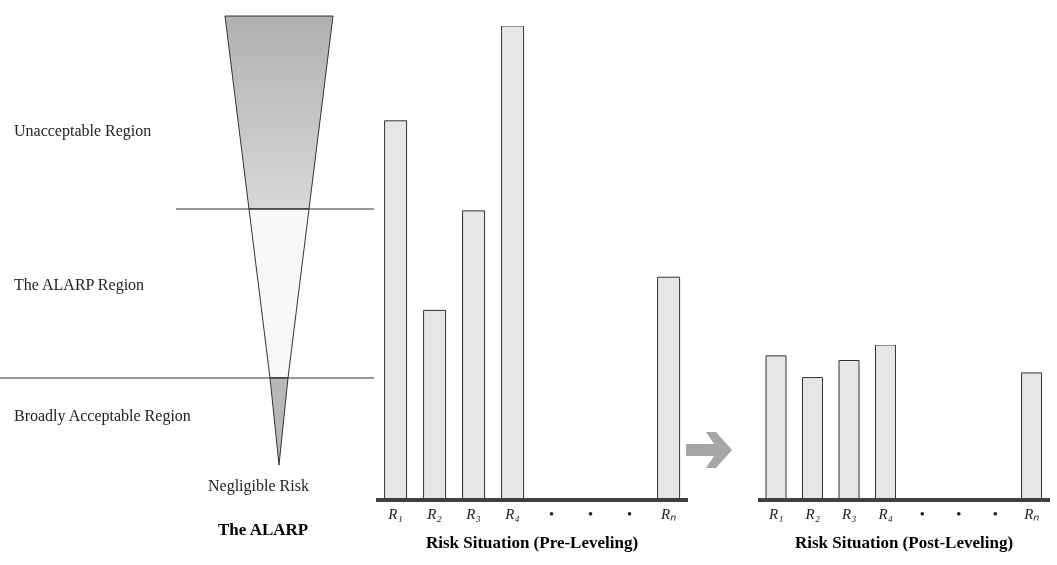 The width and height of the screenshot is (1057, 565). I want to click on text: Unacceptable Region, so click(83, 131).